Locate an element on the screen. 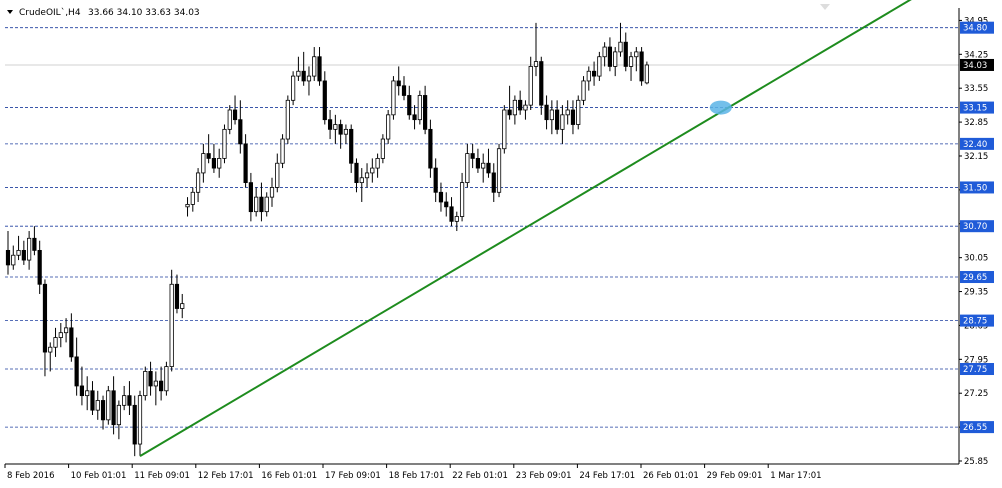 This screenshot has width=1002, height=488. level-label: 26.55 is located at coordinates (975, 428).